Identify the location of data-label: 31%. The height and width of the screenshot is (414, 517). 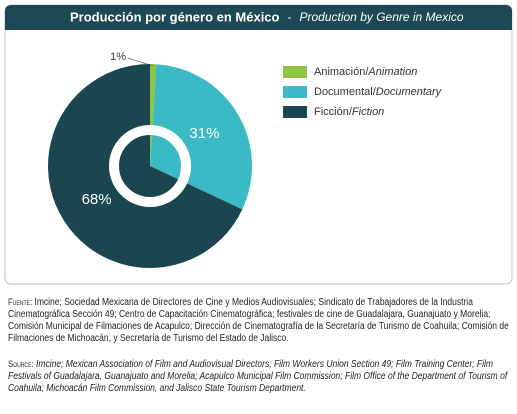
(204, 133).